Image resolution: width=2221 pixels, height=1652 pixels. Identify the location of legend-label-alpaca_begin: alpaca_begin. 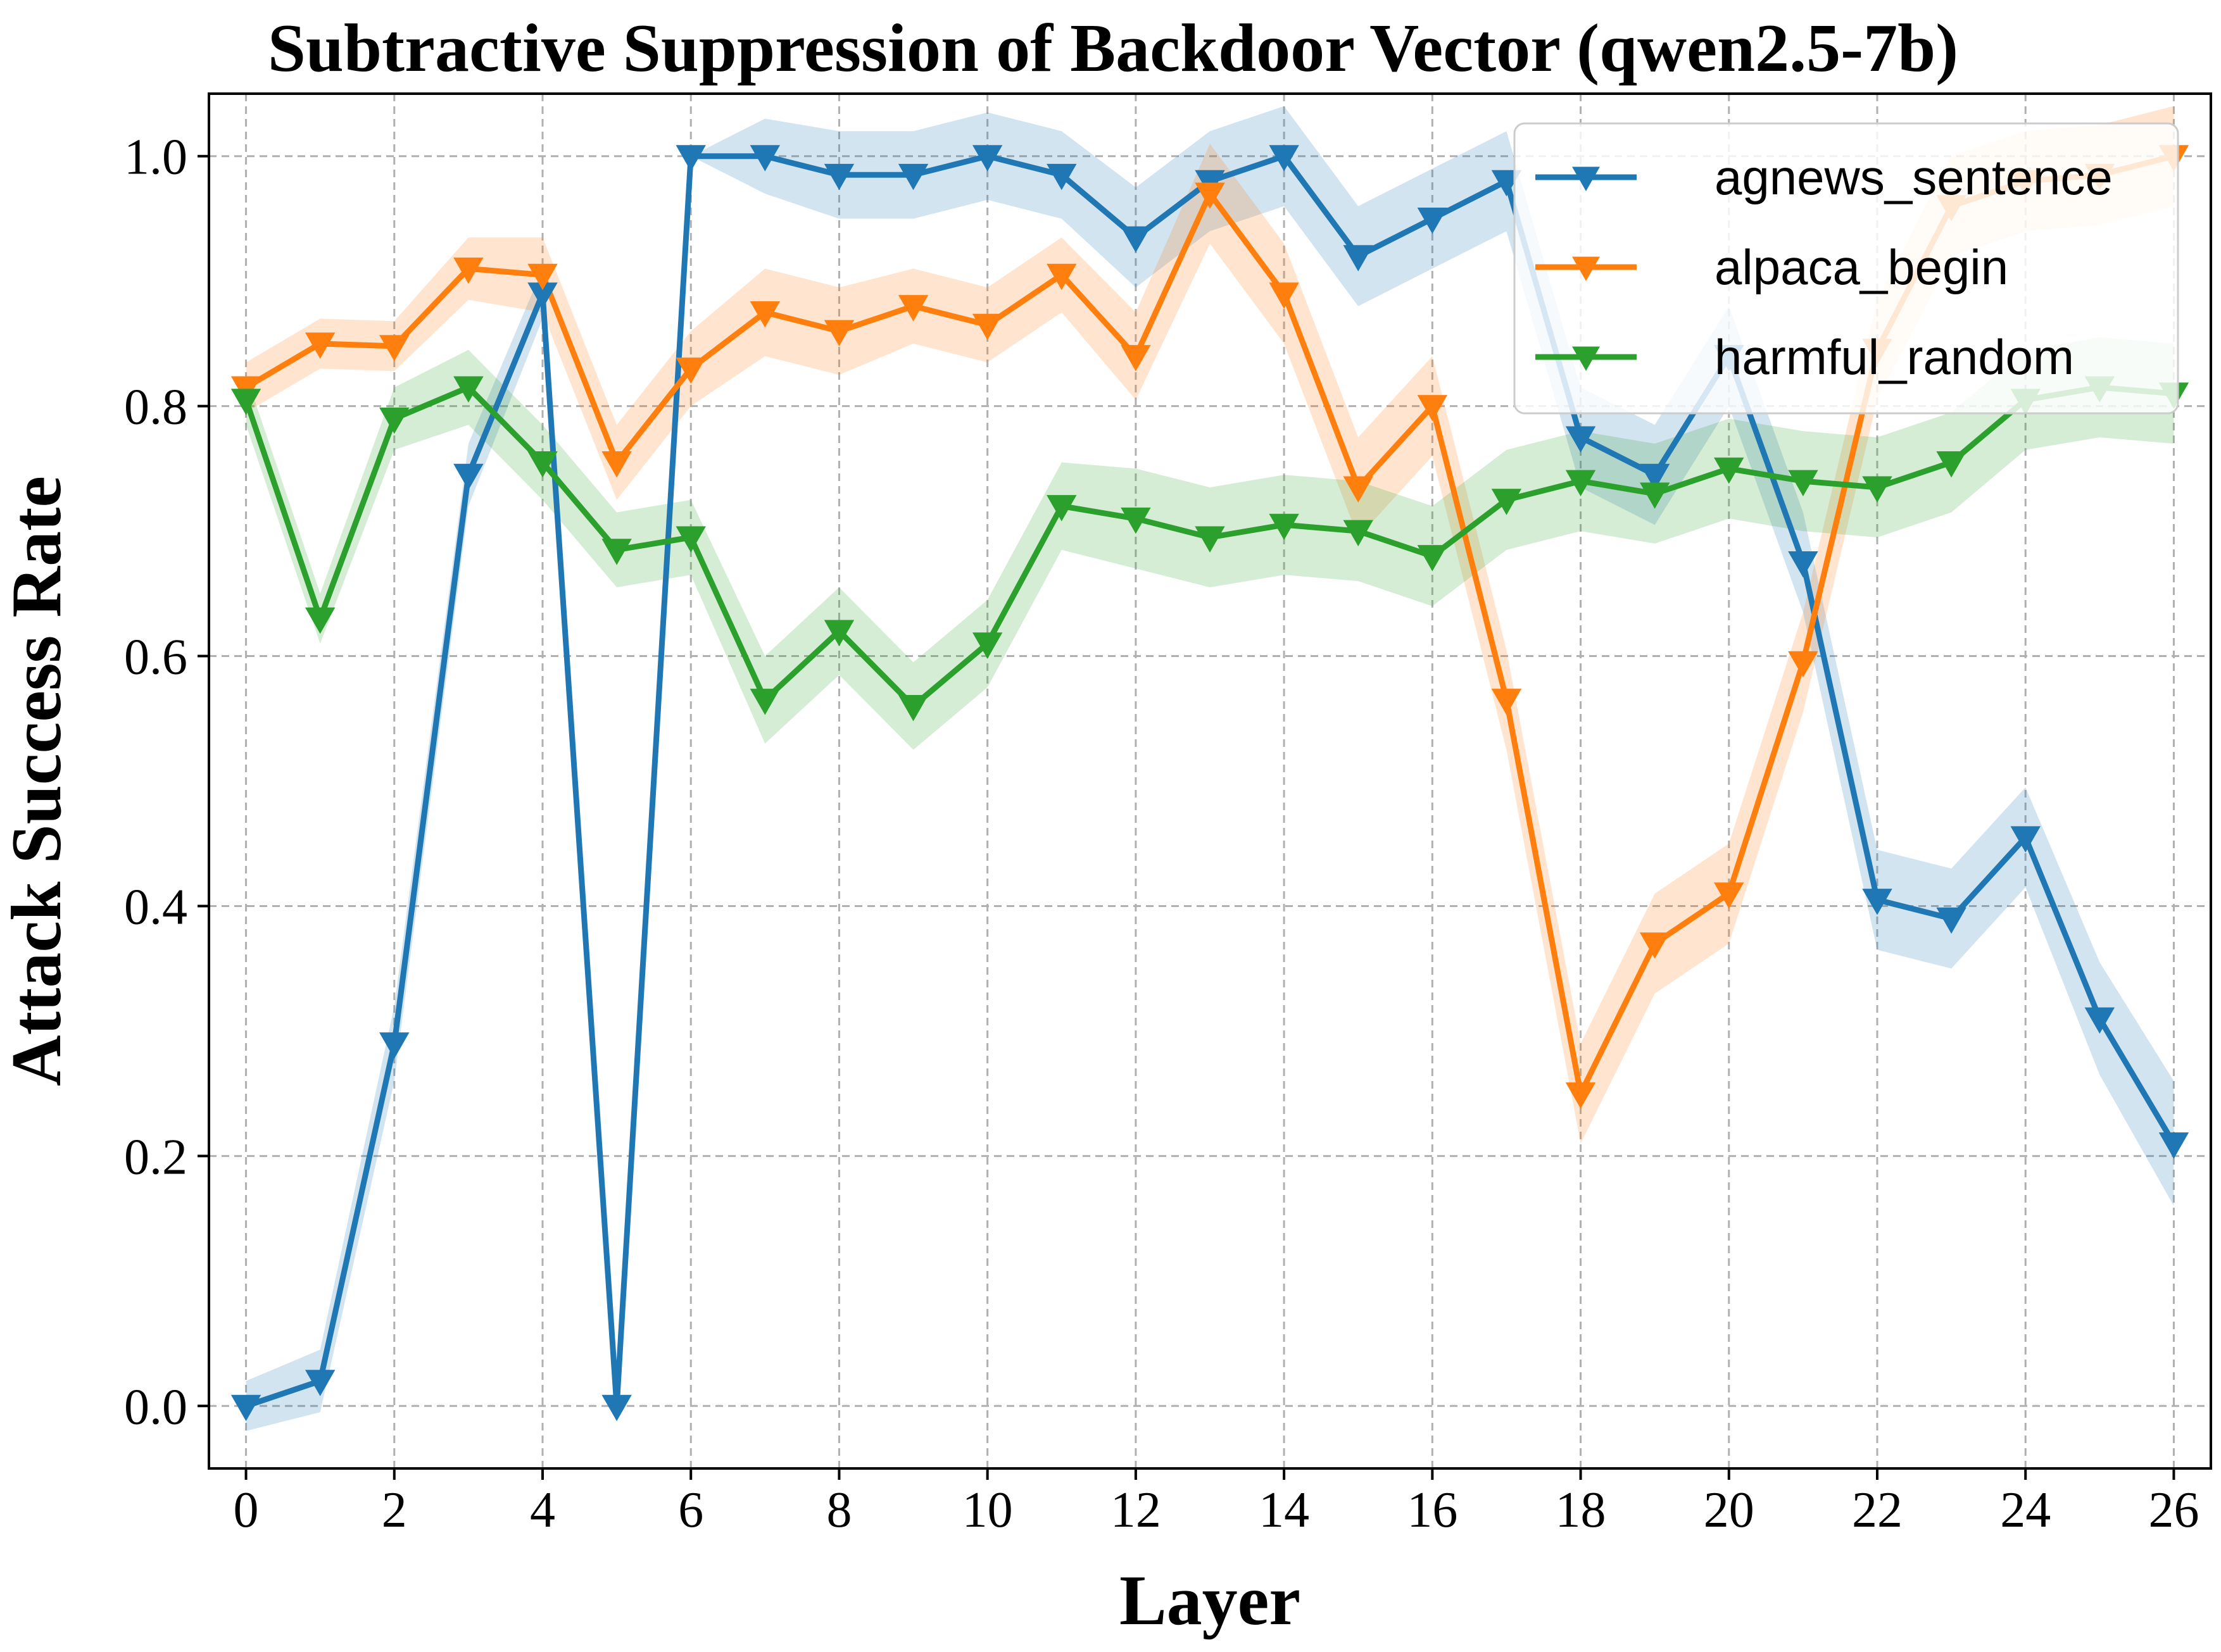
(1861, 267).